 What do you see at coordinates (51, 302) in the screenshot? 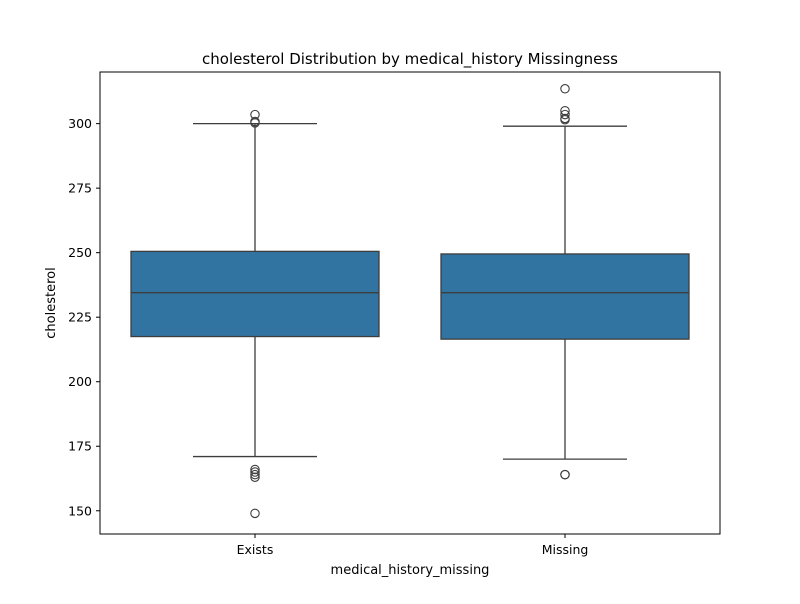
I see `y-axis-label: cholesterol` at bounding box center [51, 302].